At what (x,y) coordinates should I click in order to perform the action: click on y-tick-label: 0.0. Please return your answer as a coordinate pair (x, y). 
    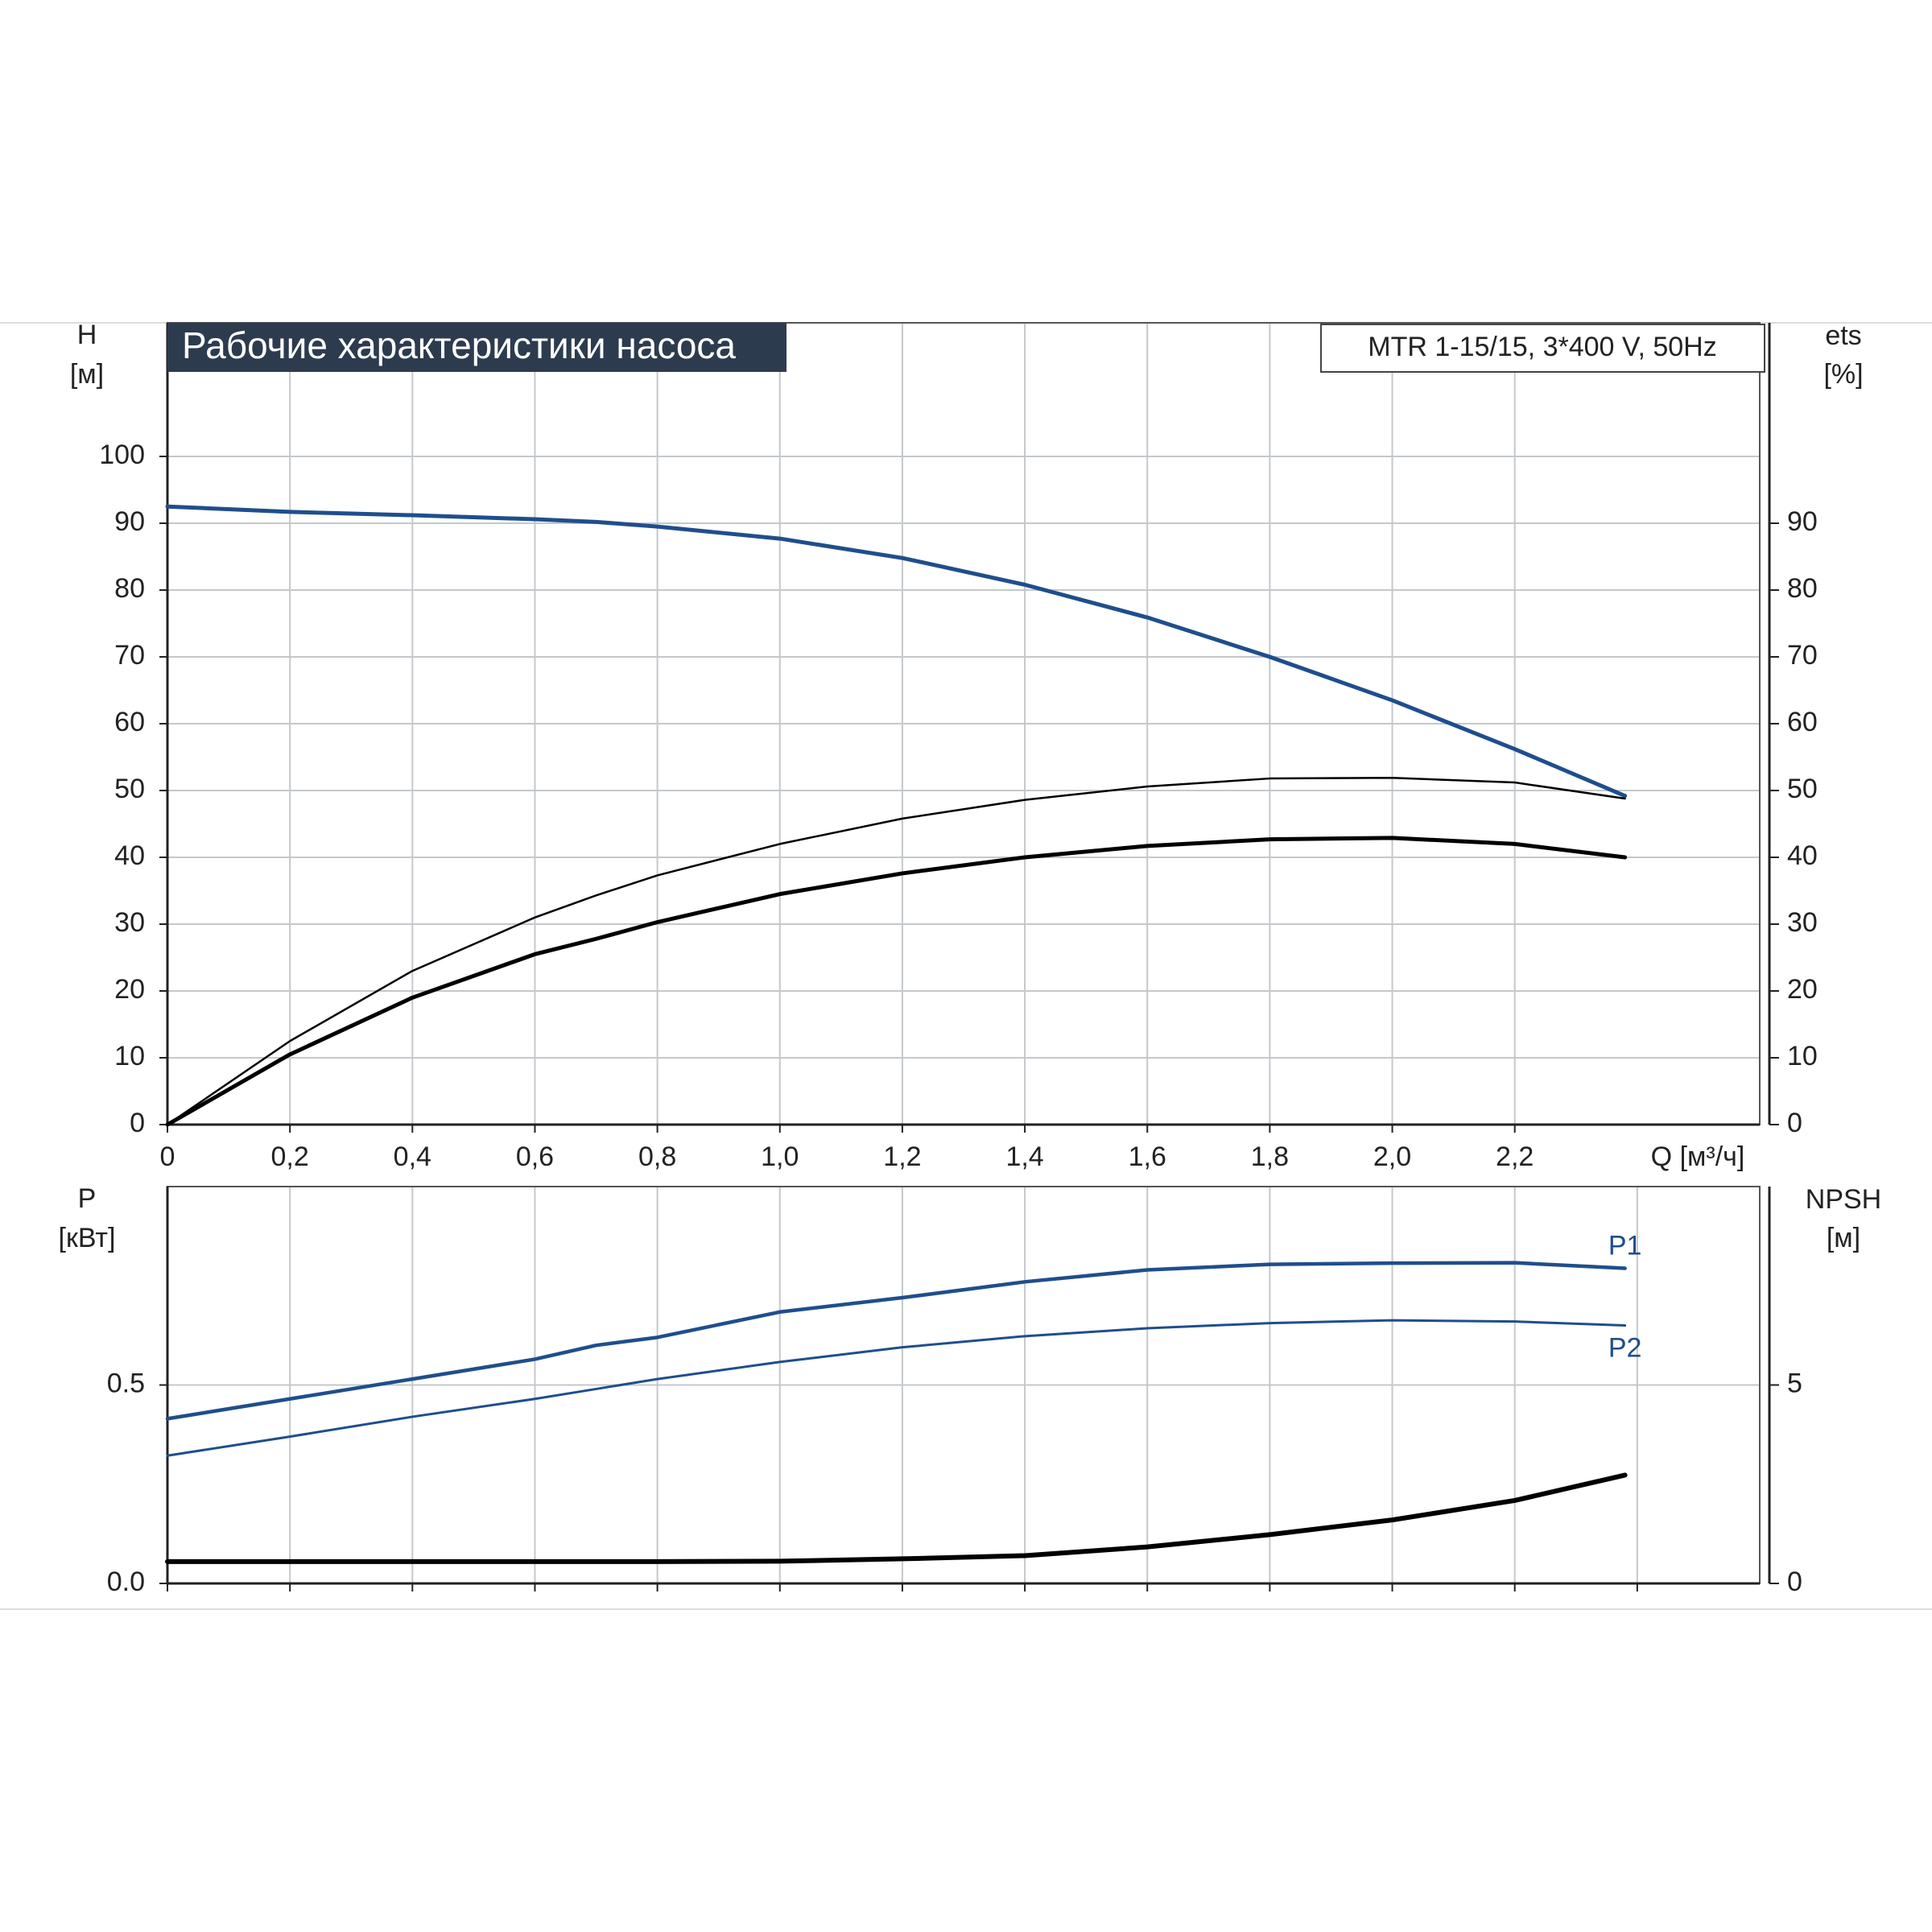
    Looking at the image, I should click on (126, 1582).